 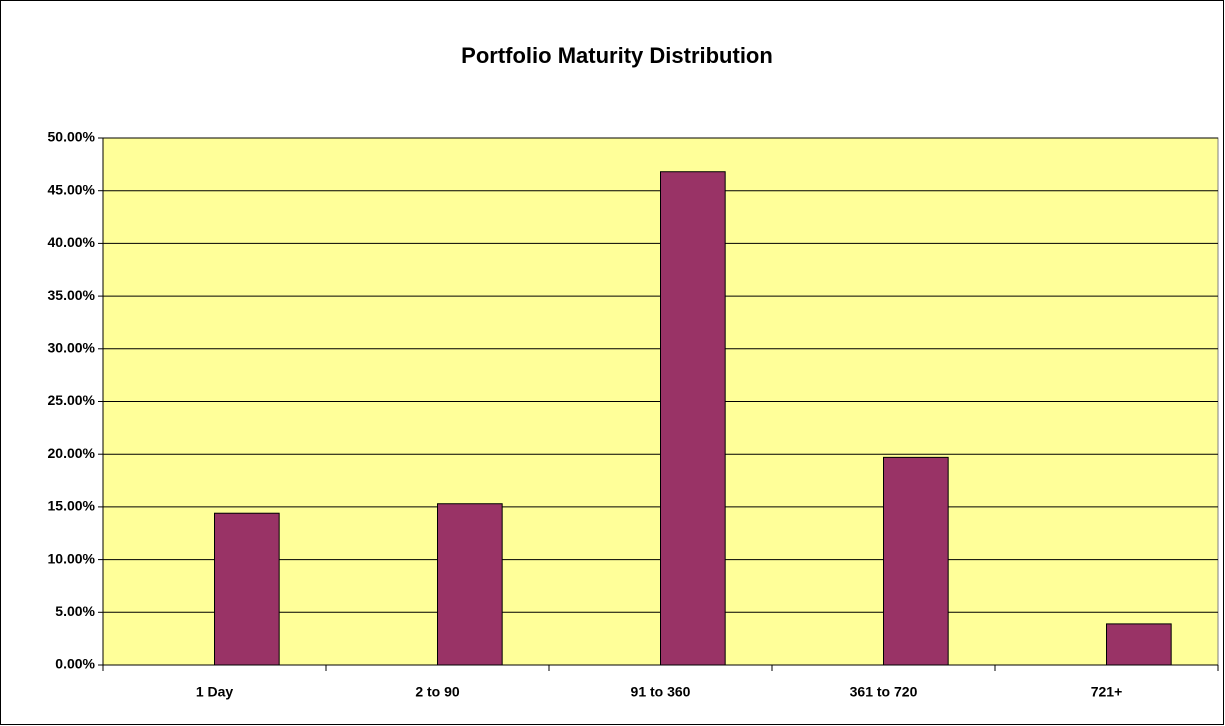 What do you see at coordinates (72, 348) in the screenshot?
I see `y-tick-label: 30.00%` at bounding box center [72, 348].